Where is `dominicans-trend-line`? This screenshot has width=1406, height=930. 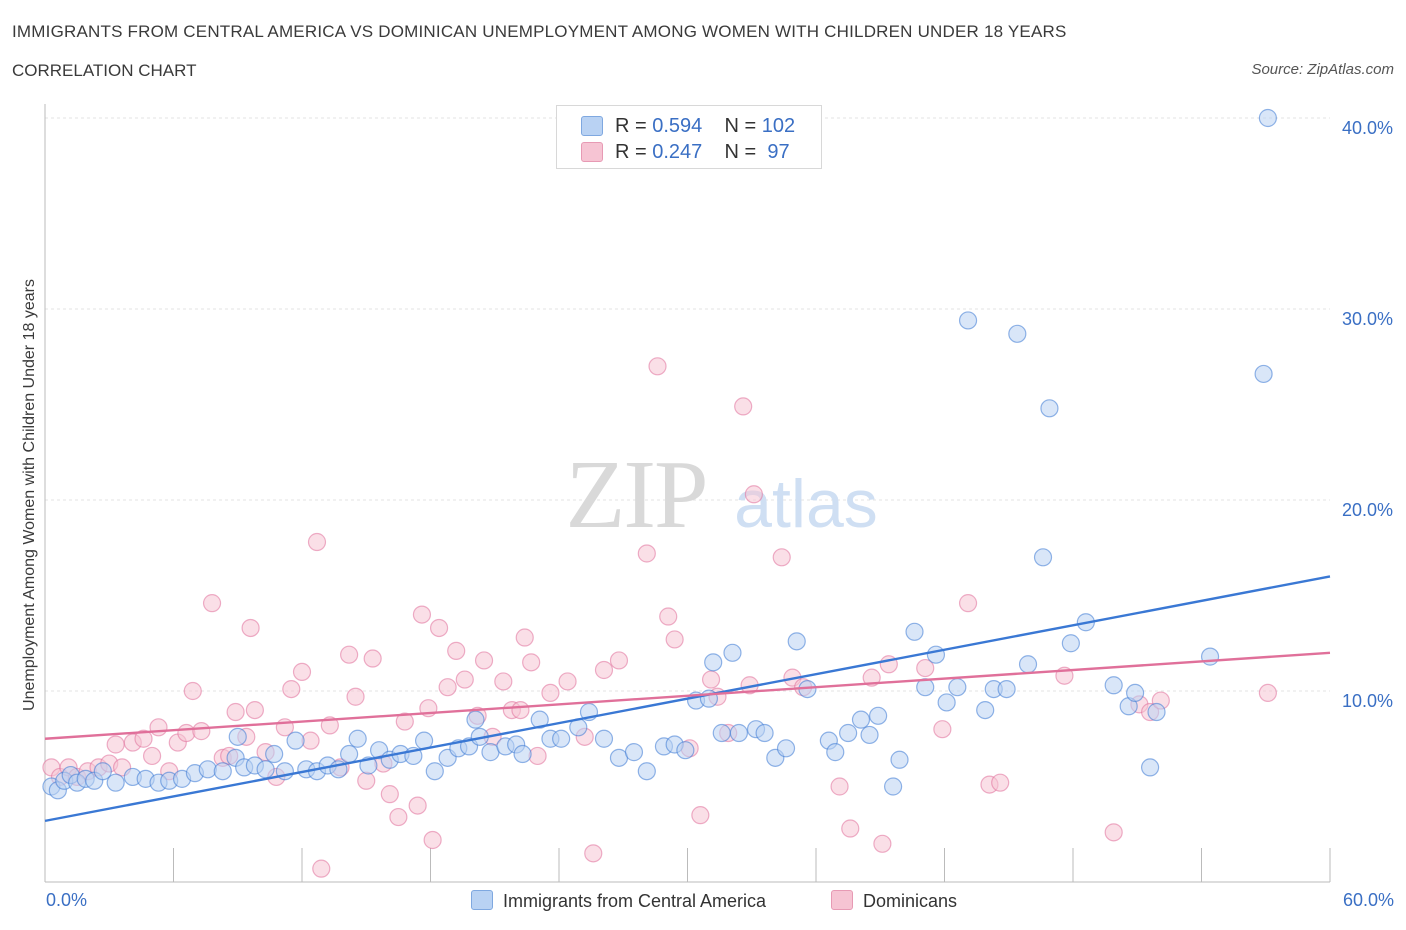
dominicans-trend-line is located at coordinates (687, 695).